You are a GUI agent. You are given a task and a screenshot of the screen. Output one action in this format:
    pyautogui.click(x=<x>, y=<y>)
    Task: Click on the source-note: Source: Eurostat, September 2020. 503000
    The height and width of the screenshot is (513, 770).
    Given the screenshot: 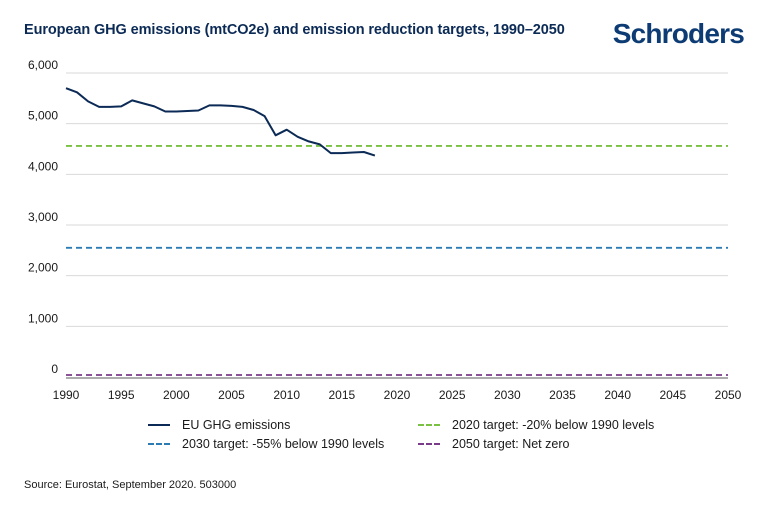 What is the action you would take?
    pyautogui.click(x=130, y=485)
    